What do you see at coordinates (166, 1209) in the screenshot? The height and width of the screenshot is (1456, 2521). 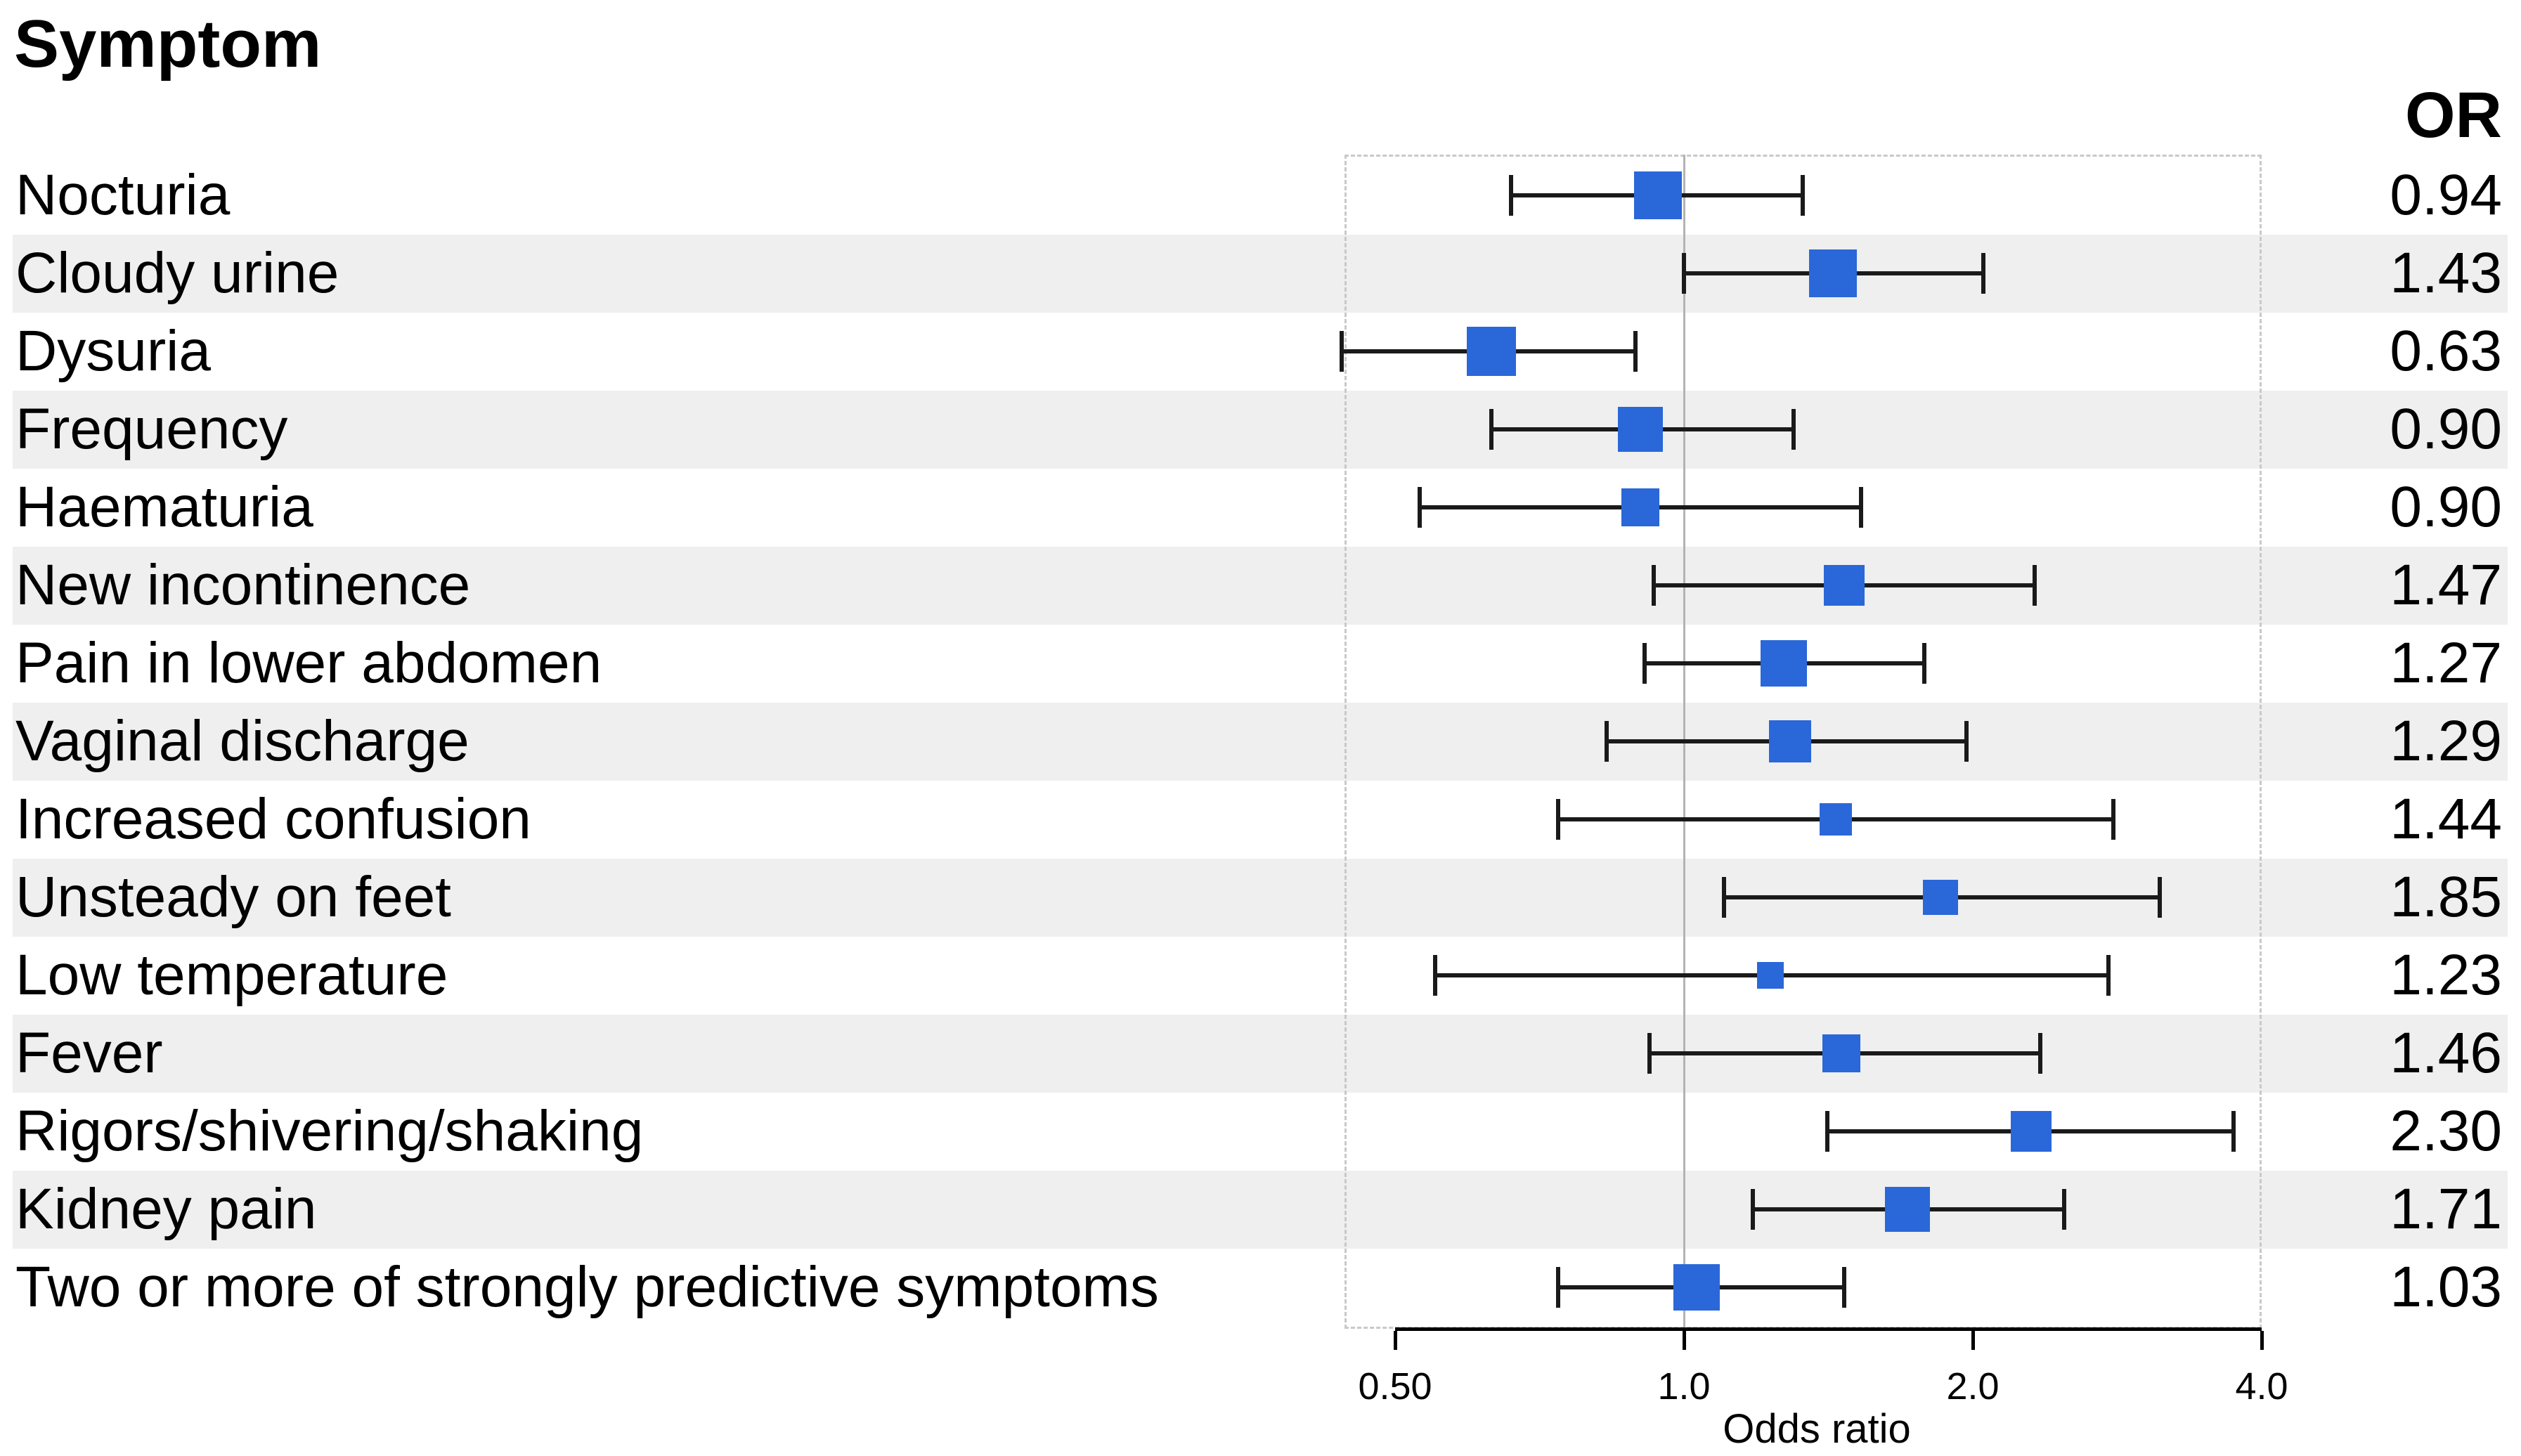 I see `row-label: Kidney pain` at bounding box center [166, 1209].